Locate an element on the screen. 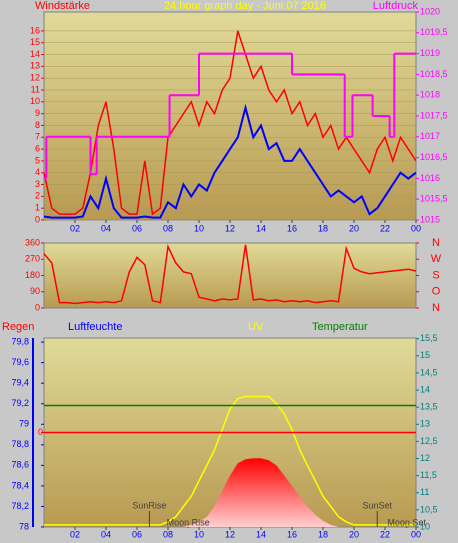 Image resolution: width=458 pixels, height=543 pixels. y-tick-label: 5 is located at coordinates (37, 160).